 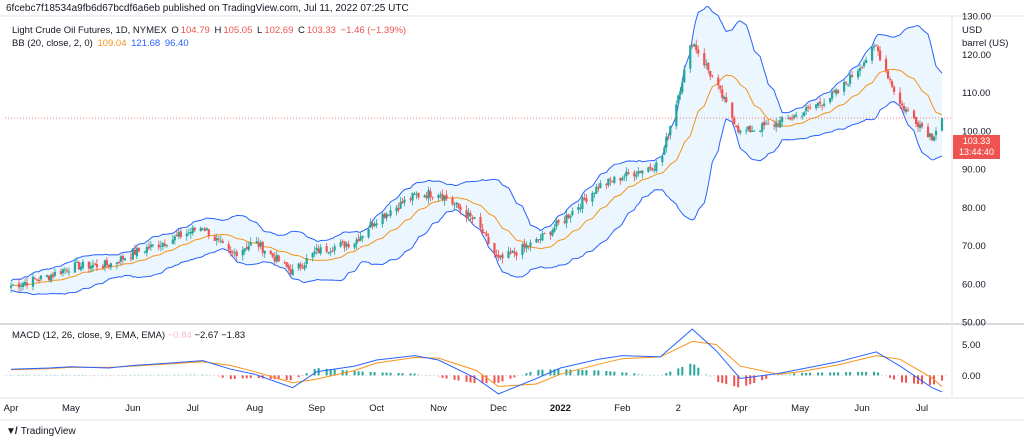 What do you see at coordinates (476, 364) in the screenshot?
I see `macd-signal-line` at bounding box center [476, 364].